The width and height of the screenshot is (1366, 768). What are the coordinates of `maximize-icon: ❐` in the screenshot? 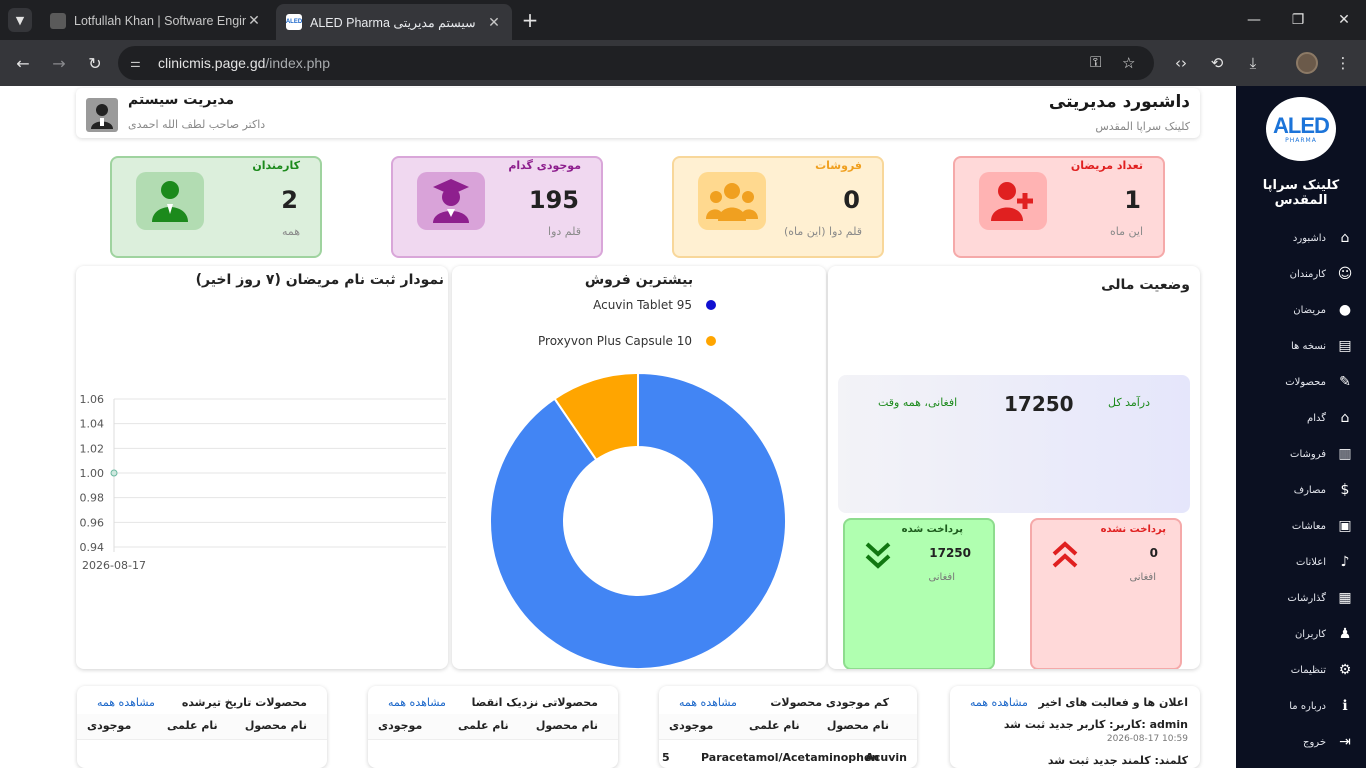 It's located at (1298, 20).